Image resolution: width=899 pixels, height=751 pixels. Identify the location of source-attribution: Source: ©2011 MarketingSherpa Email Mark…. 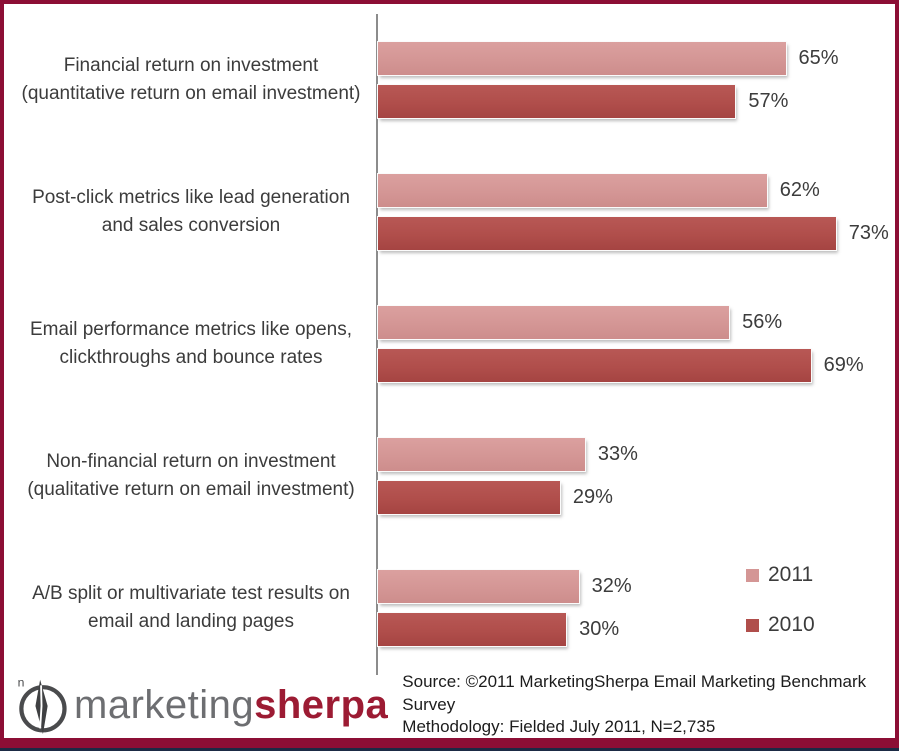
(648, 704).